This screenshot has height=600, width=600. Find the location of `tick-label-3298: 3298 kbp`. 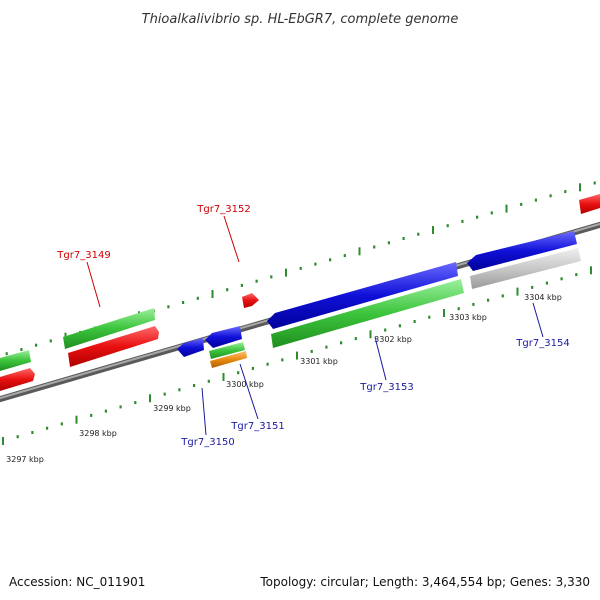

tick-label-3298: 3298 kbp is located at coordinates (98, 433).